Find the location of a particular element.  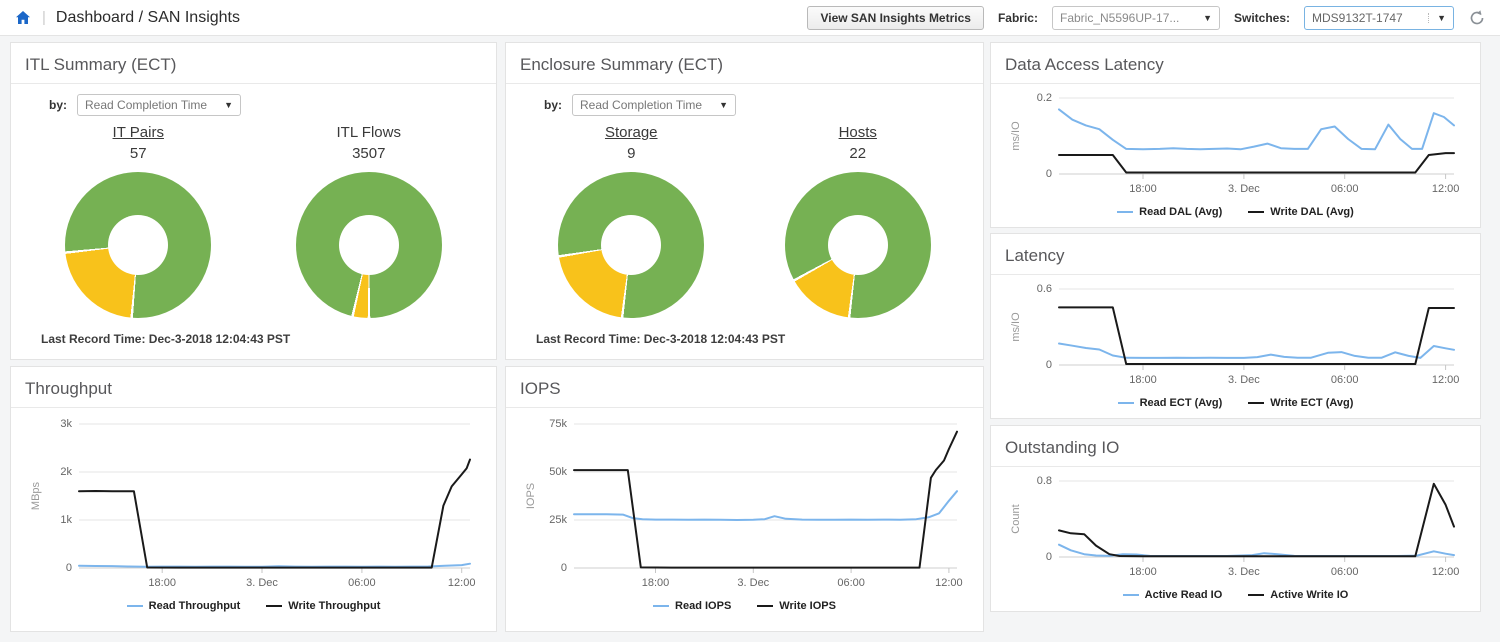

legend-item: Write ECT (Avg) is located at coordinates (1300, 403).